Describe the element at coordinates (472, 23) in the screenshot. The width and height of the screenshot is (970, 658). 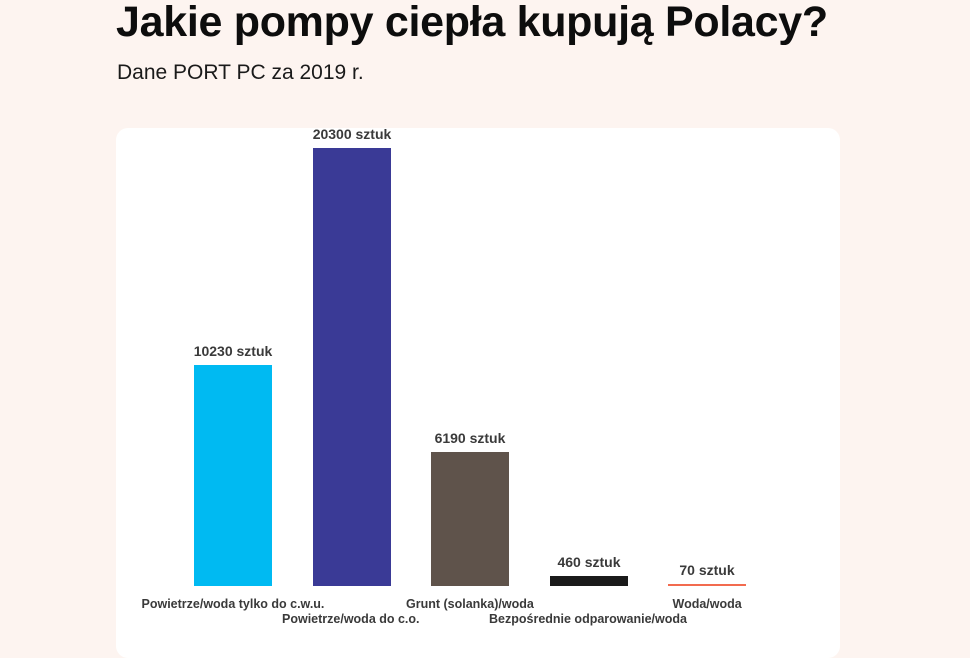
I see `chart-title: Jakie pompy ciepła kupują Polacy?` at that location.